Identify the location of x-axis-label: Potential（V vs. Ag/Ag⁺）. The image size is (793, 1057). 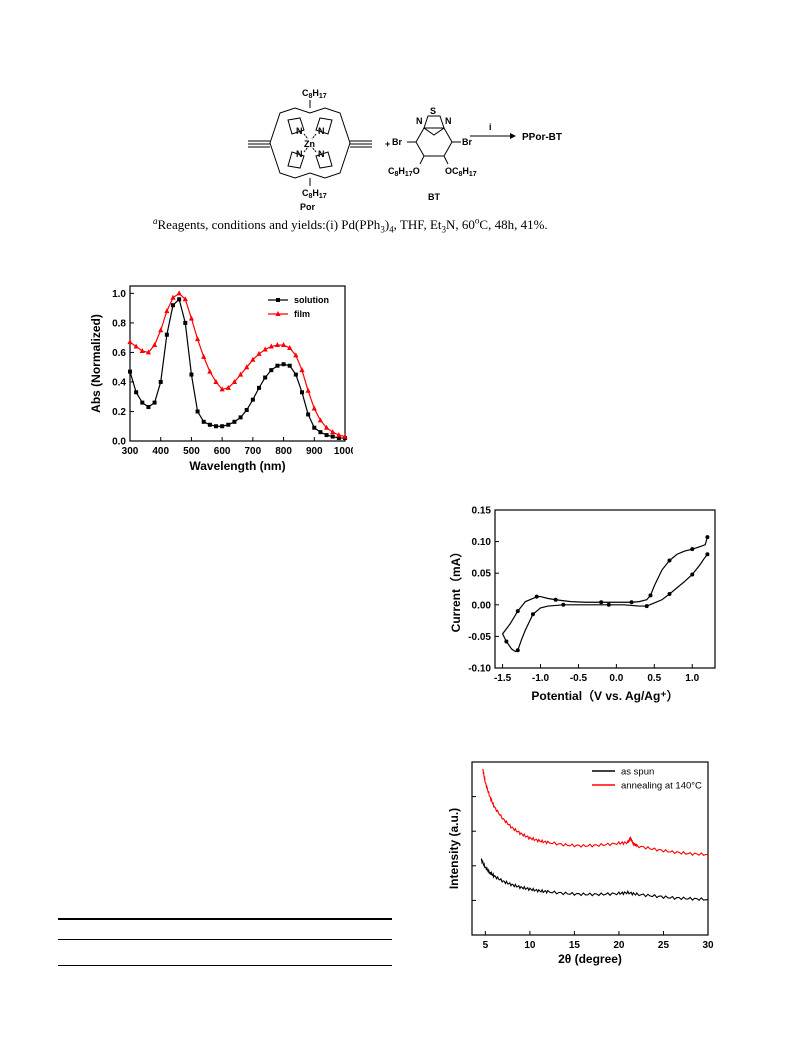
(604, 695).